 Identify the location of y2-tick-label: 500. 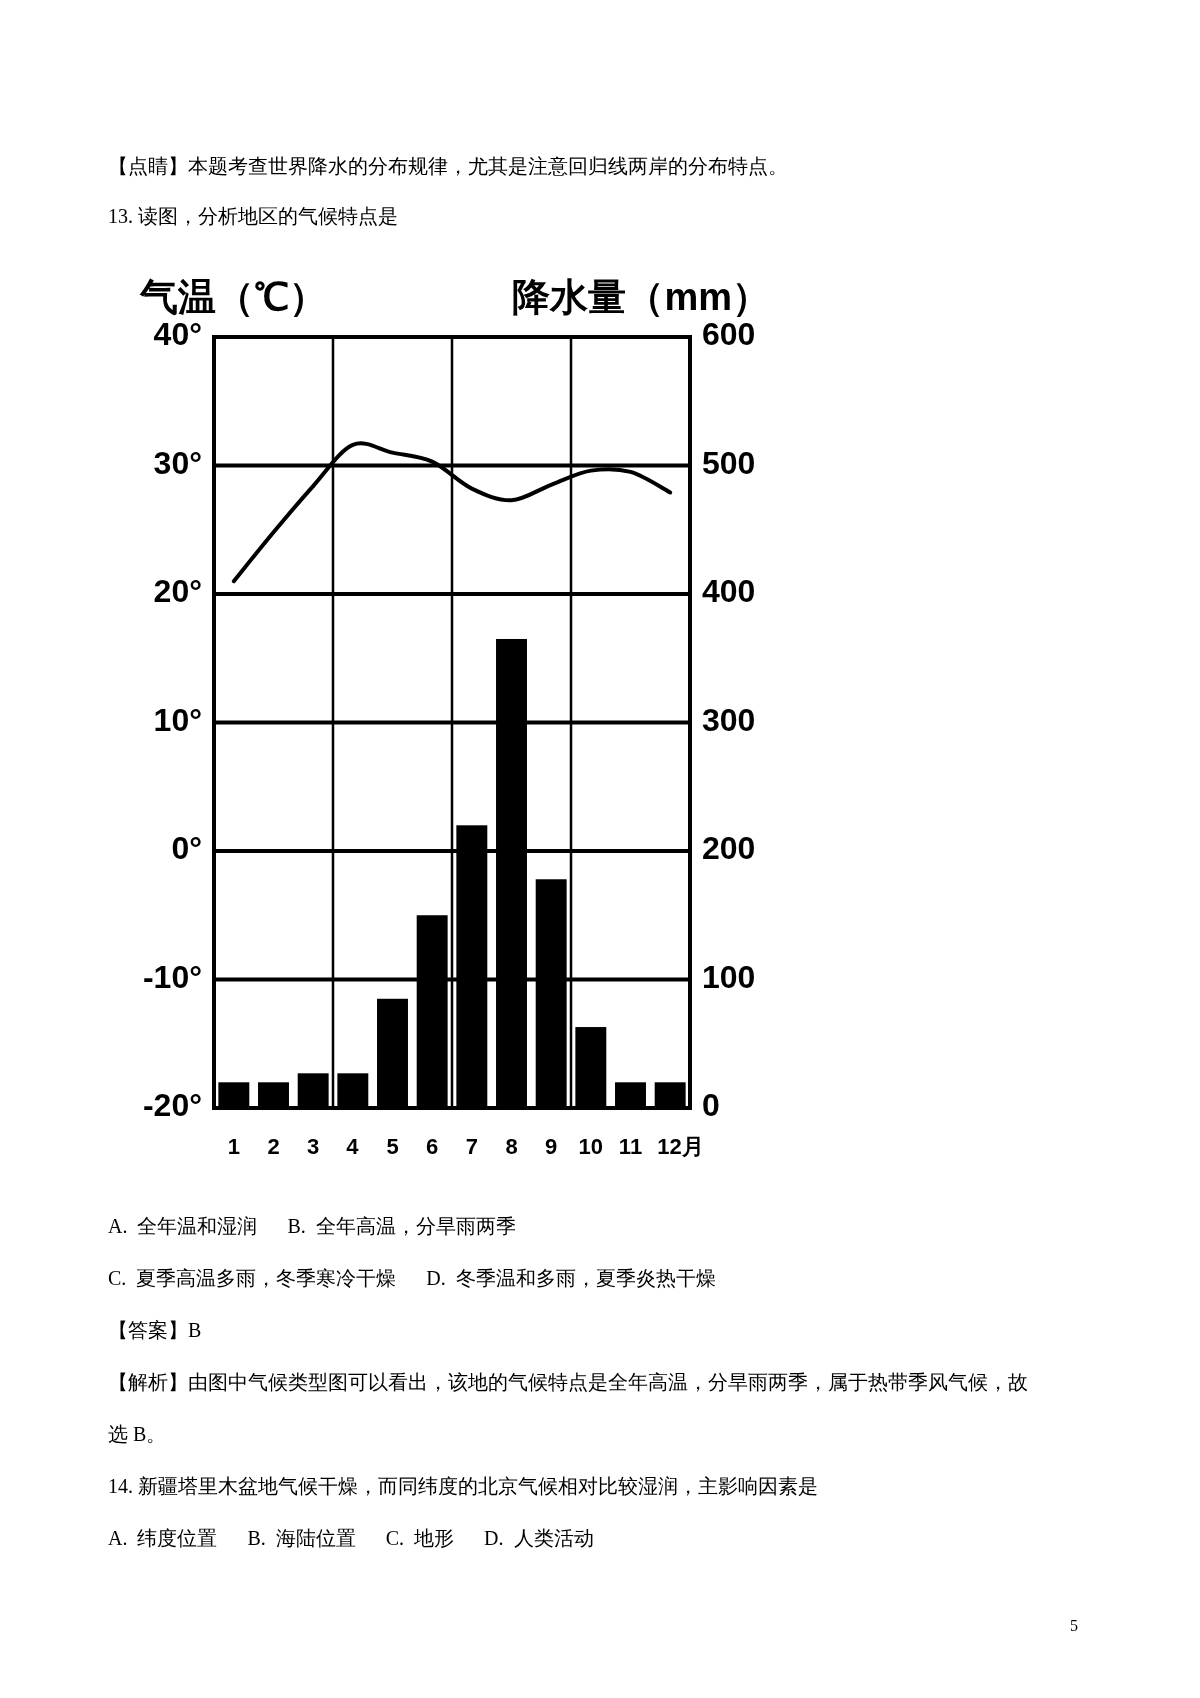
(729, 462).